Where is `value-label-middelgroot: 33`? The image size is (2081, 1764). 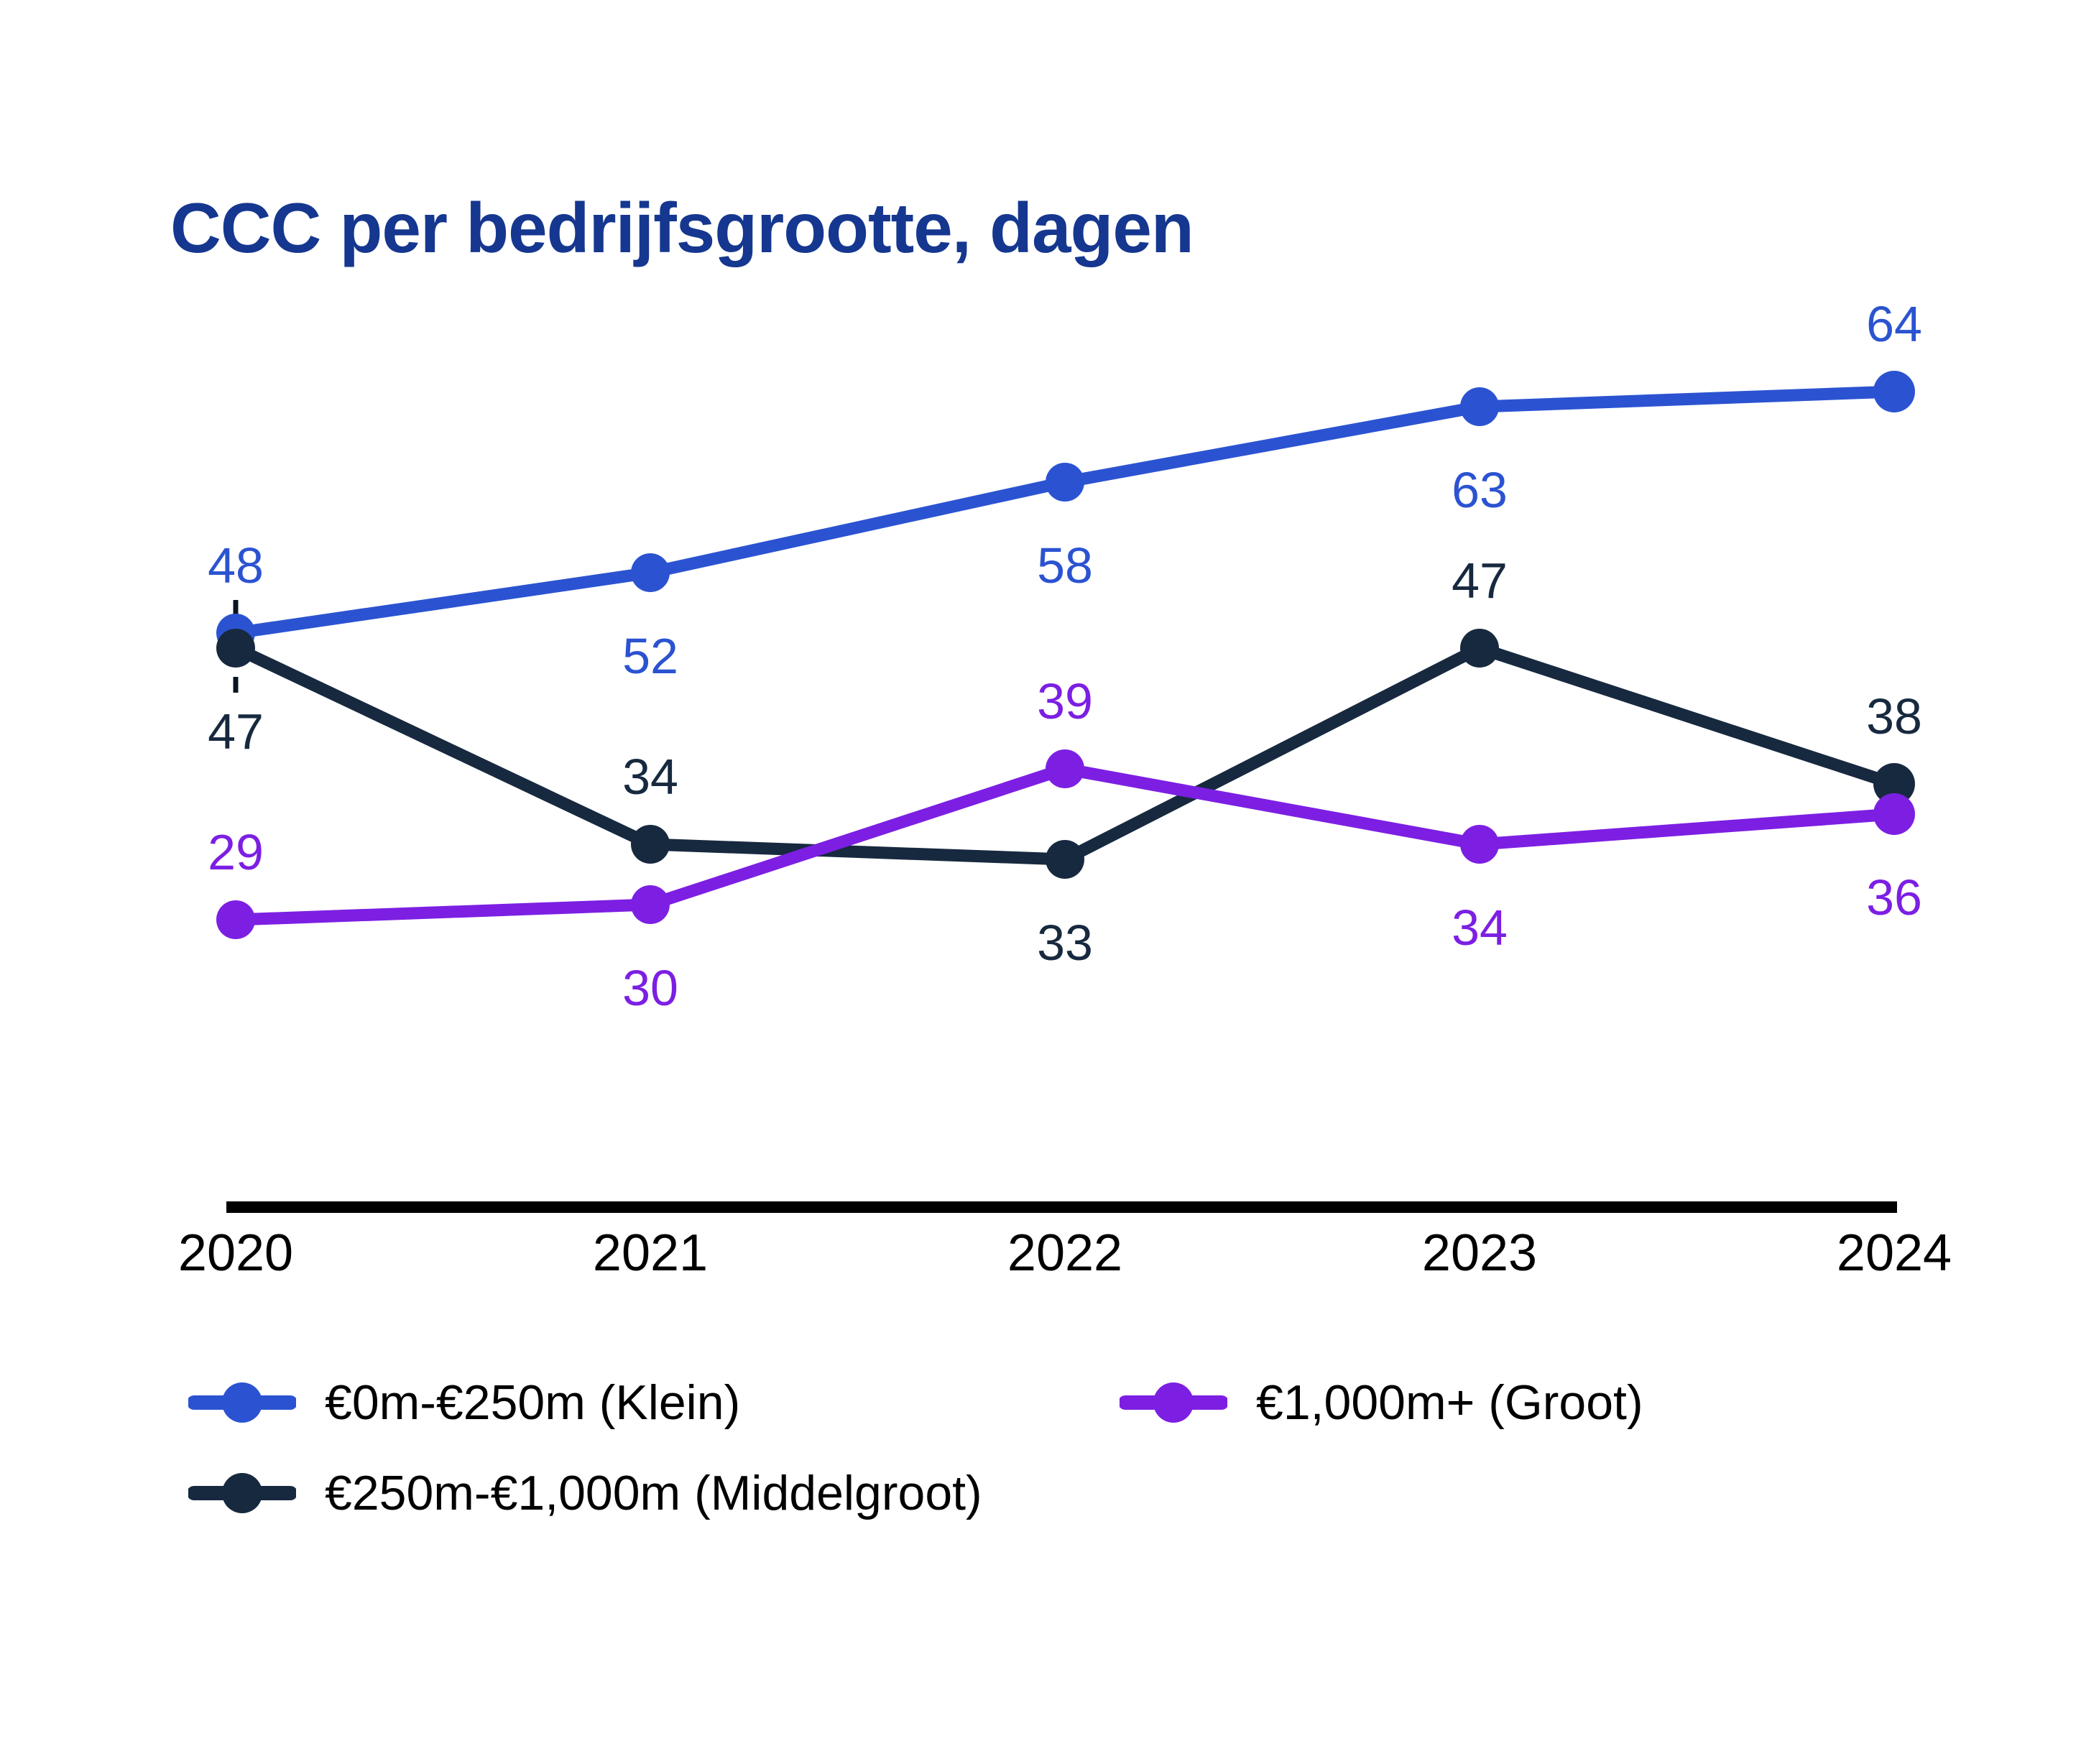
value-label-middelgroot: 33 is located at coordinates (1065, 943).